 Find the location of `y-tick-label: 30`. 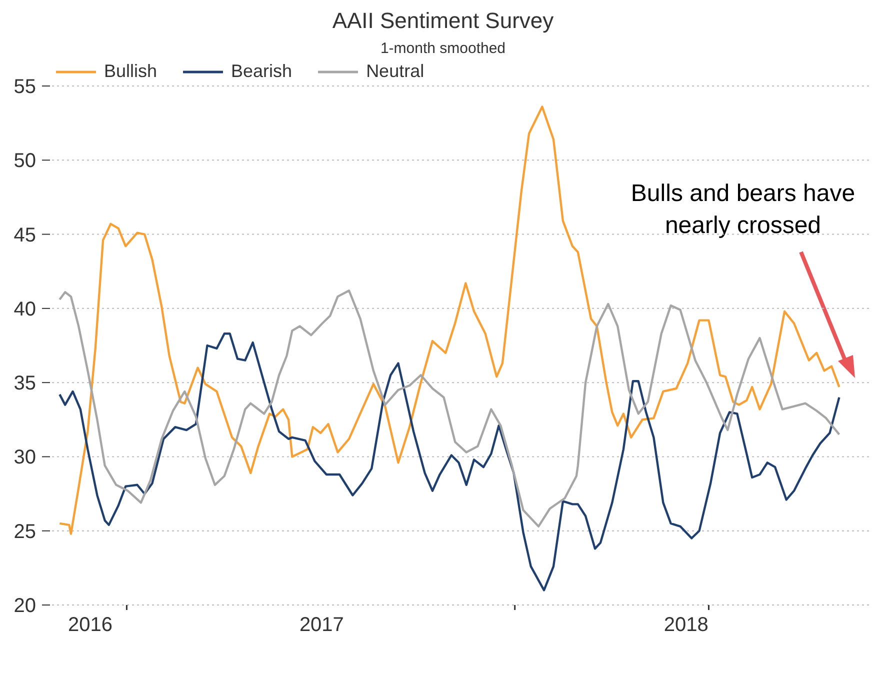

y-tick-label: 30 is located at coordinates (25, 457).